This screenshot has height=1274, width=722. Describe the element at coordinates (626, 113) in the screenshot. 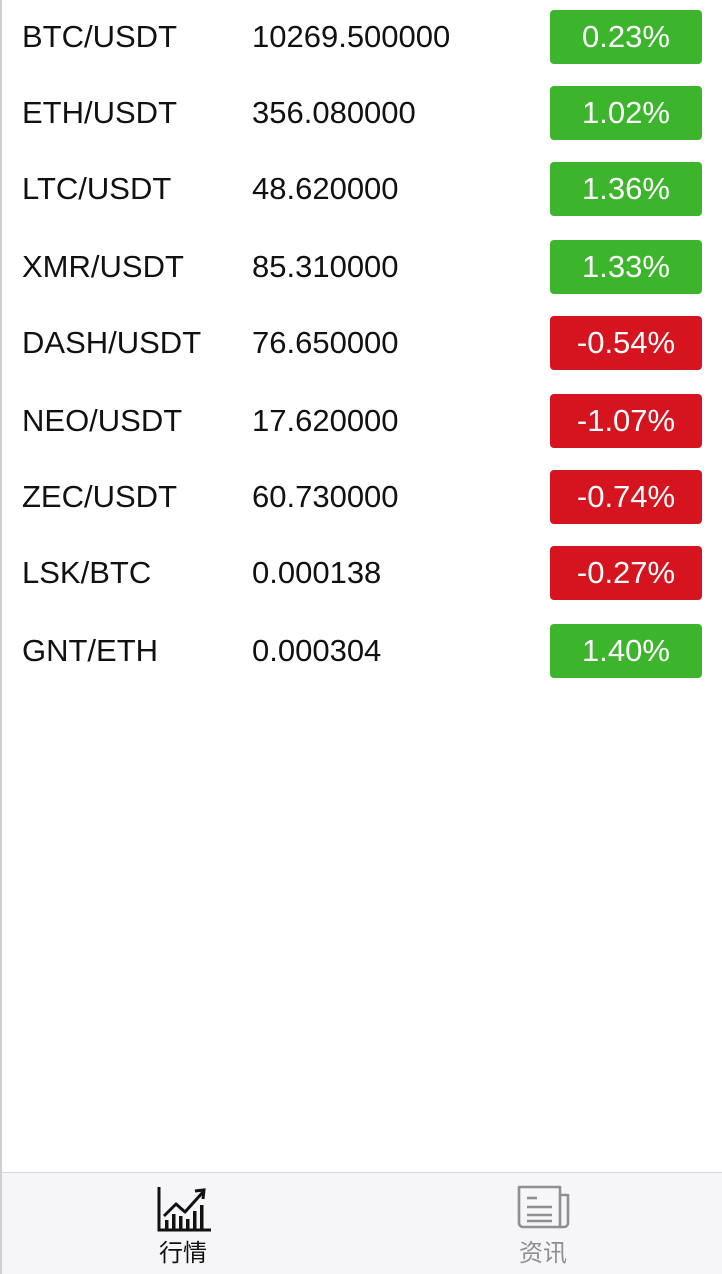

I see `change-badge: 1.02%` at that location.